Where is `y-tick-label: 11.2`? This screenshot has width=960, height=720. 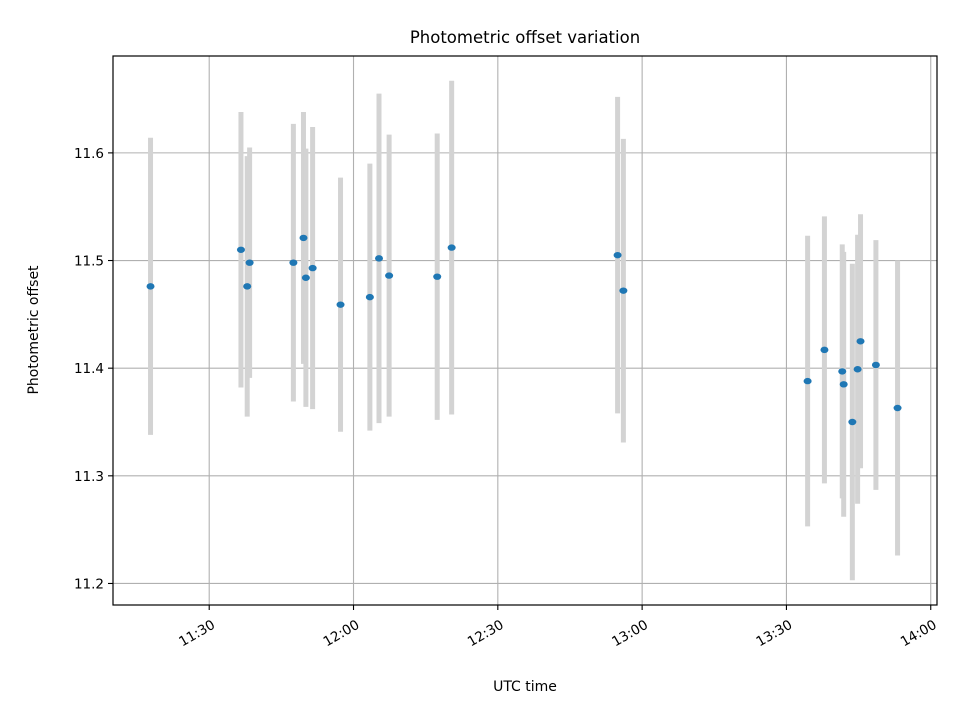
y-tick-label: 11.2 is located at coordinates (89, 584).